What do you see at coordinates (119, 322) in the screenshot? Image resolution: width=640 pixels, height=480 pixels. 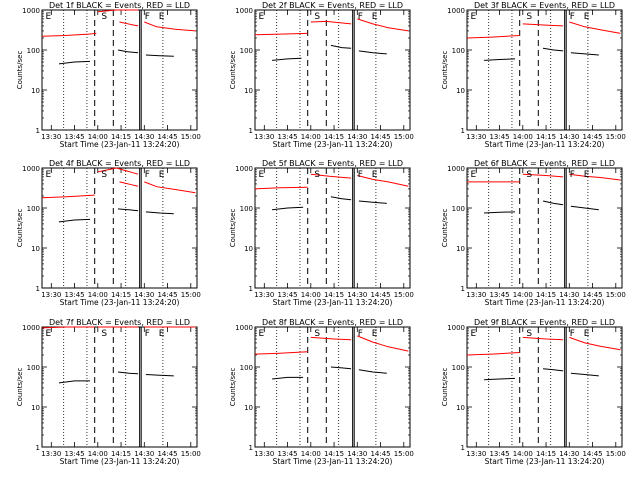 I see `panel-title: Det 7f BLACK = Events, RED = LLD` at bounding box center [119, 322].